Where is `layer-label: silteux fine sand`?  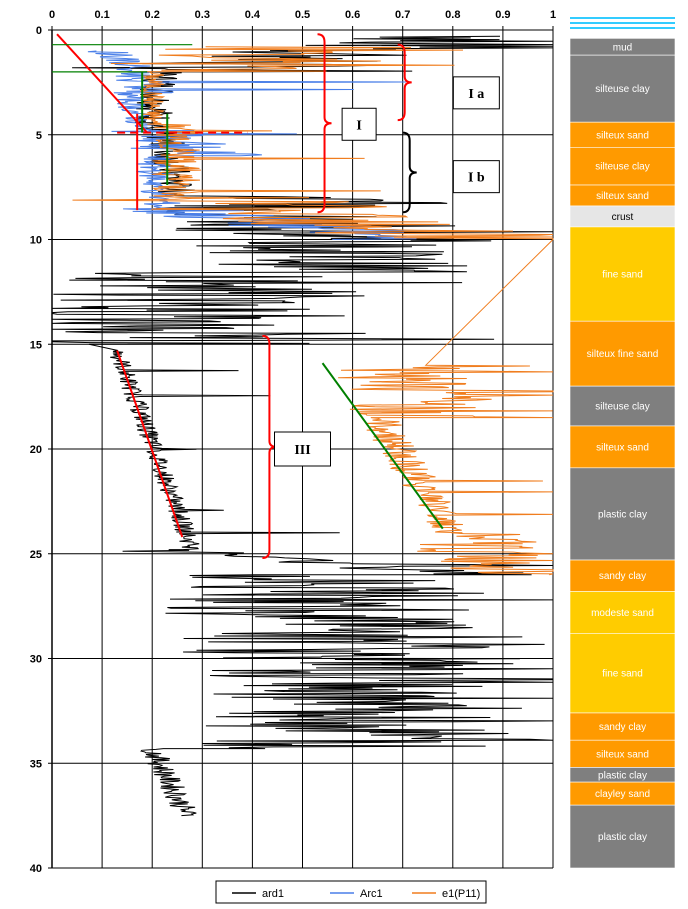
layer-label: silteux fine sand is located at coordinates (623, 354).